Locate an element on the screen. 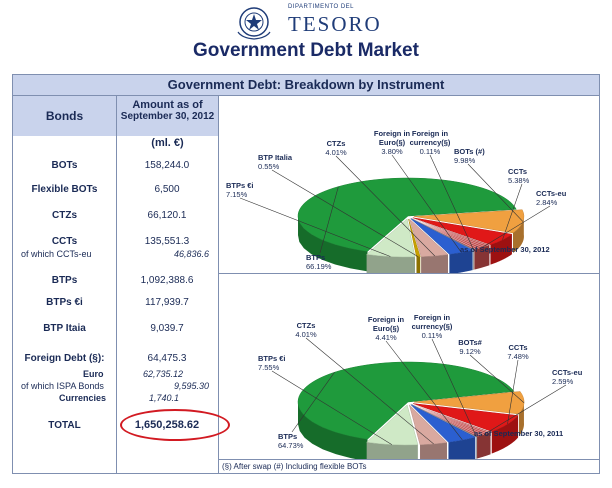 The height and width of the screenshot is (488, 612). brand-name: TESORO is located at coordinates (335, 24).